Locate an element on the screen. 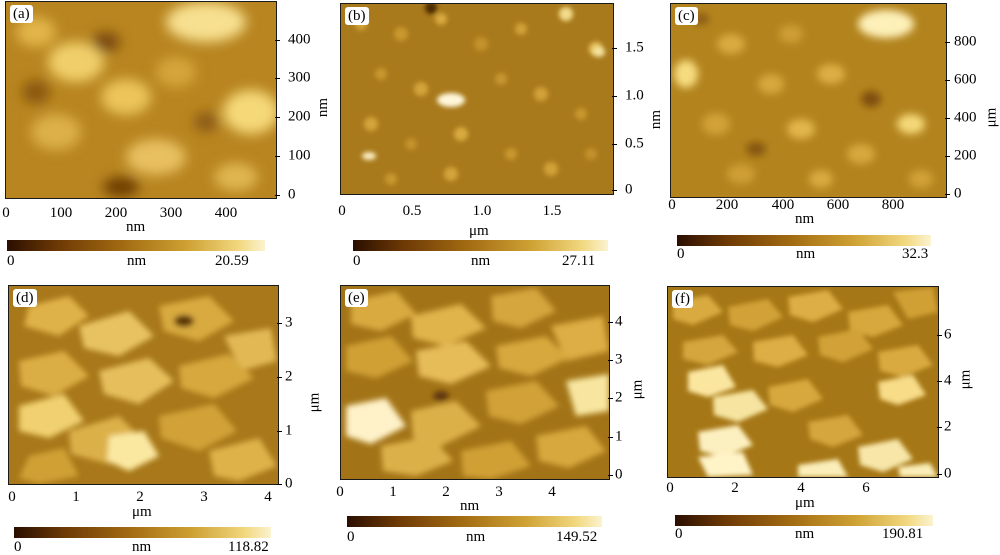 This screenshot has height=555, width=1000. panel-label-d: (d) is located at coordinates (25, 298).